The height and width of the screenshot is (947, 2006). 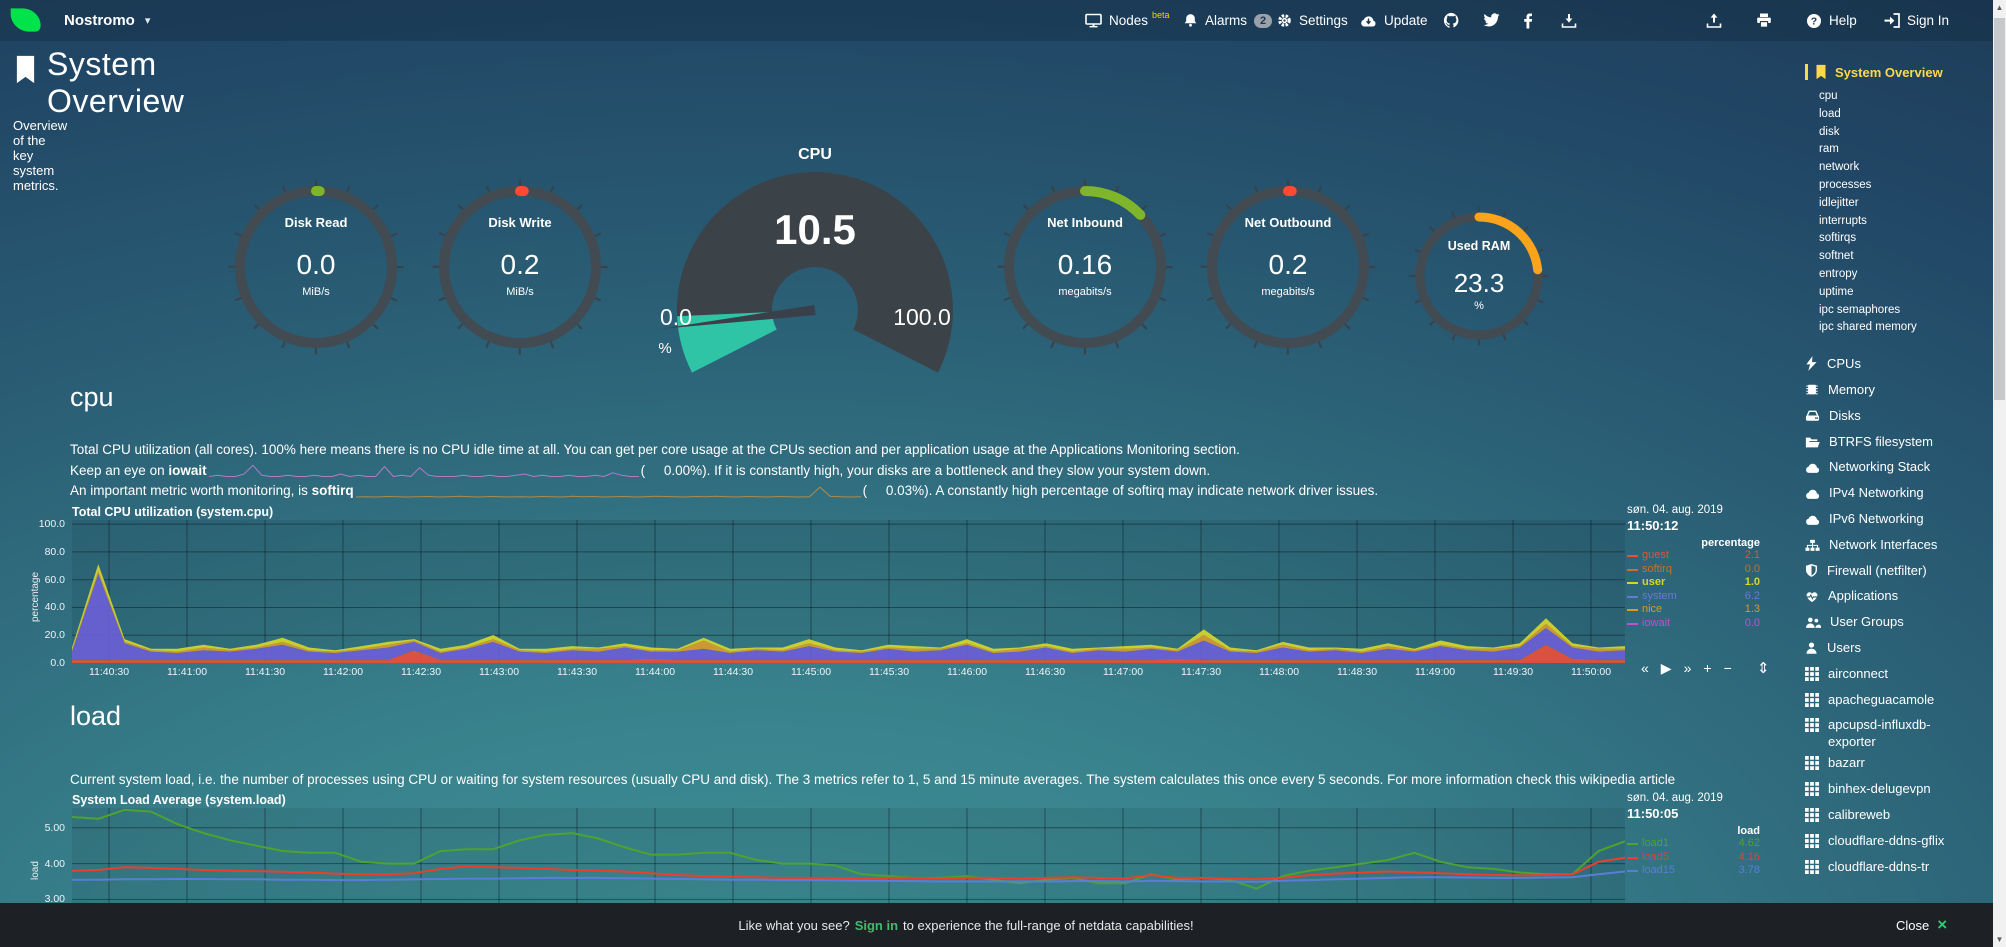 I want to click on bookmark-icon, so click(x=1821, y=72).